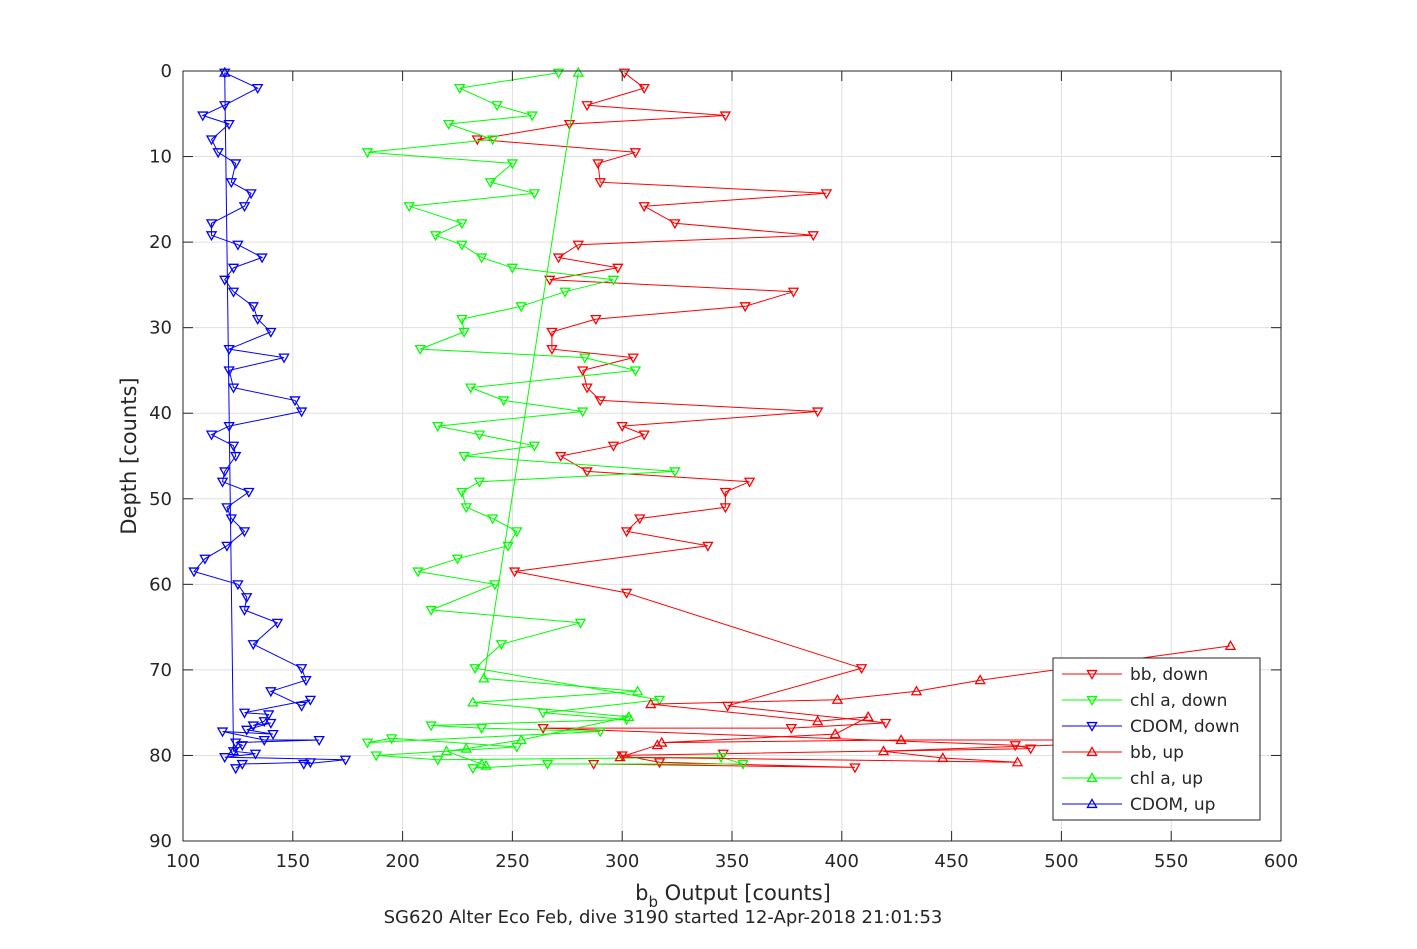 The width and height of the screenshot is (1417, 949). Describe the element at coordinates (160, 328) in the screenshot. I see `y-tick-label: 30` at that location.